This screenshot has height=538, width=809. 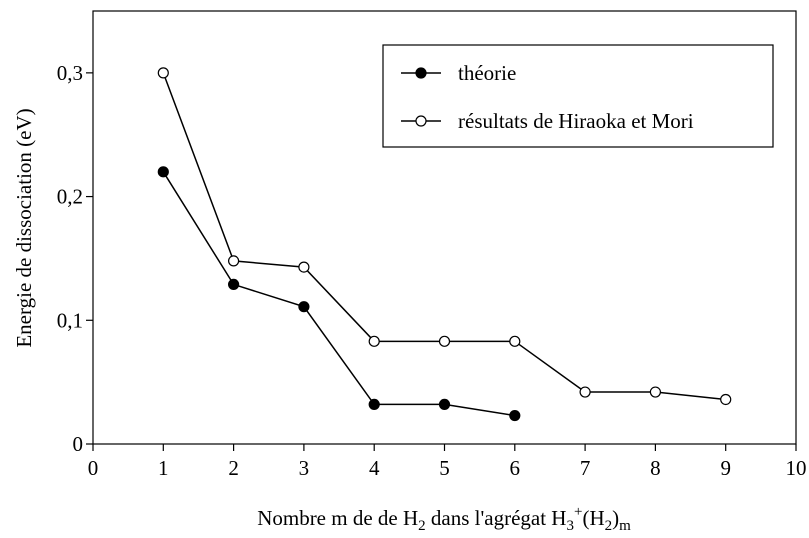 I want to click on x-tick-label: 5, so click(x=444, y=468).